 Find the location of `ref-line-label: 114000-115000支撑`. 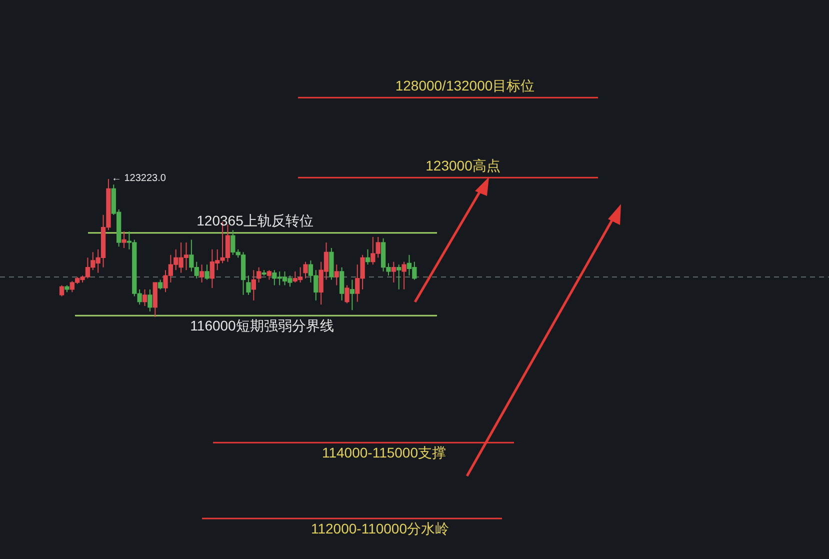

ref-line-label: 114000-115000支撑 is located at coordinates (384, 452).